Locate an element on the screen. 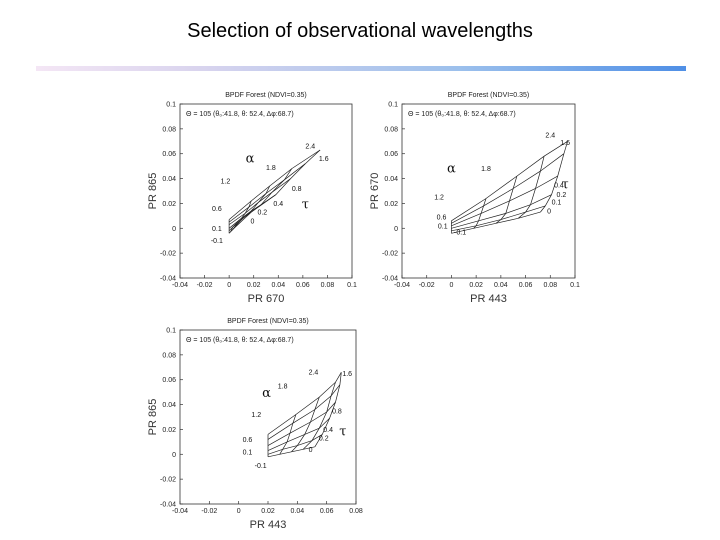 This screenshot has height=540, width=720. y-axis-label: PR 670 is located at coordinates (375, 191).